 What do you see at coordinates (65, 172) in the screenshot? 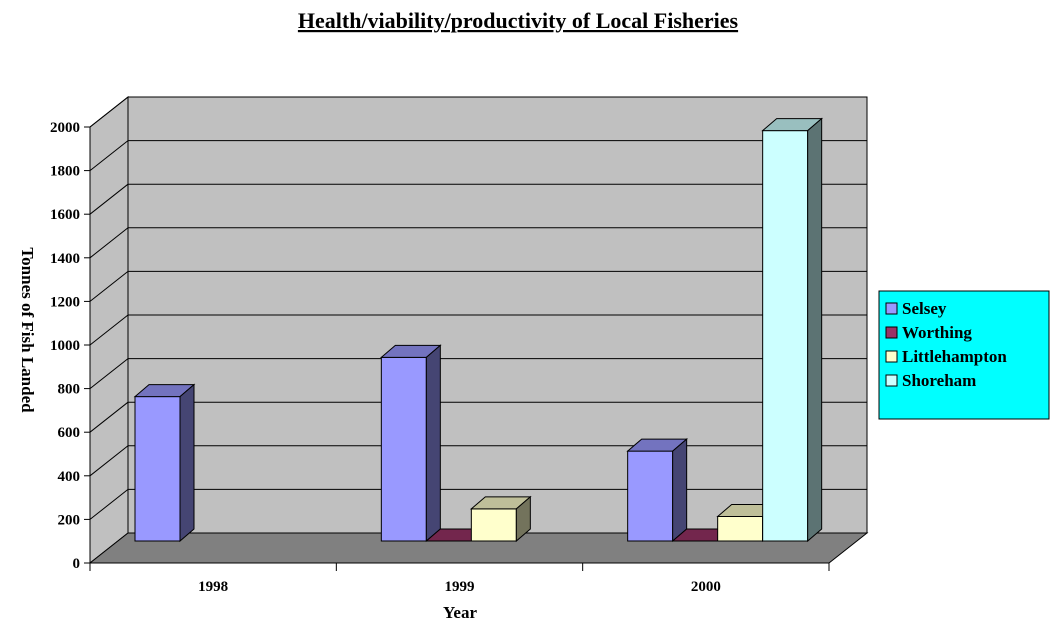
I see `y-tick-label: 1800` at bounding box center [65, 172].